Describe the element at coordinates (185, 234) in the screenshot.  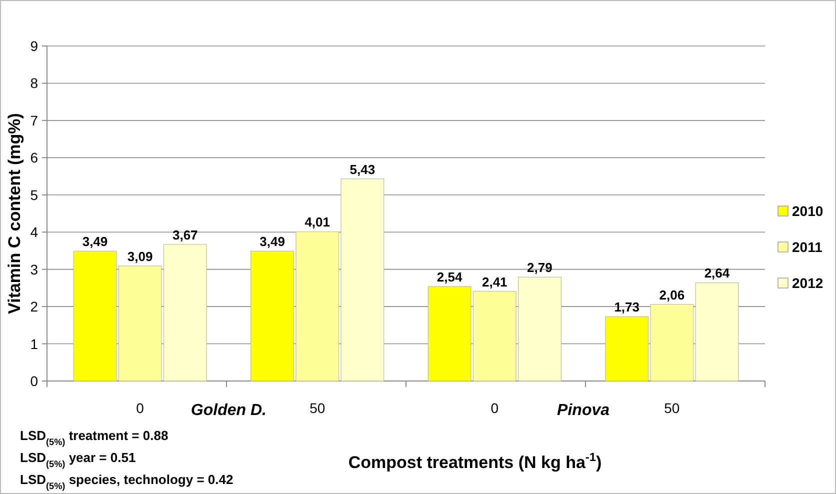
I see `data-label: 3,67` at that location.